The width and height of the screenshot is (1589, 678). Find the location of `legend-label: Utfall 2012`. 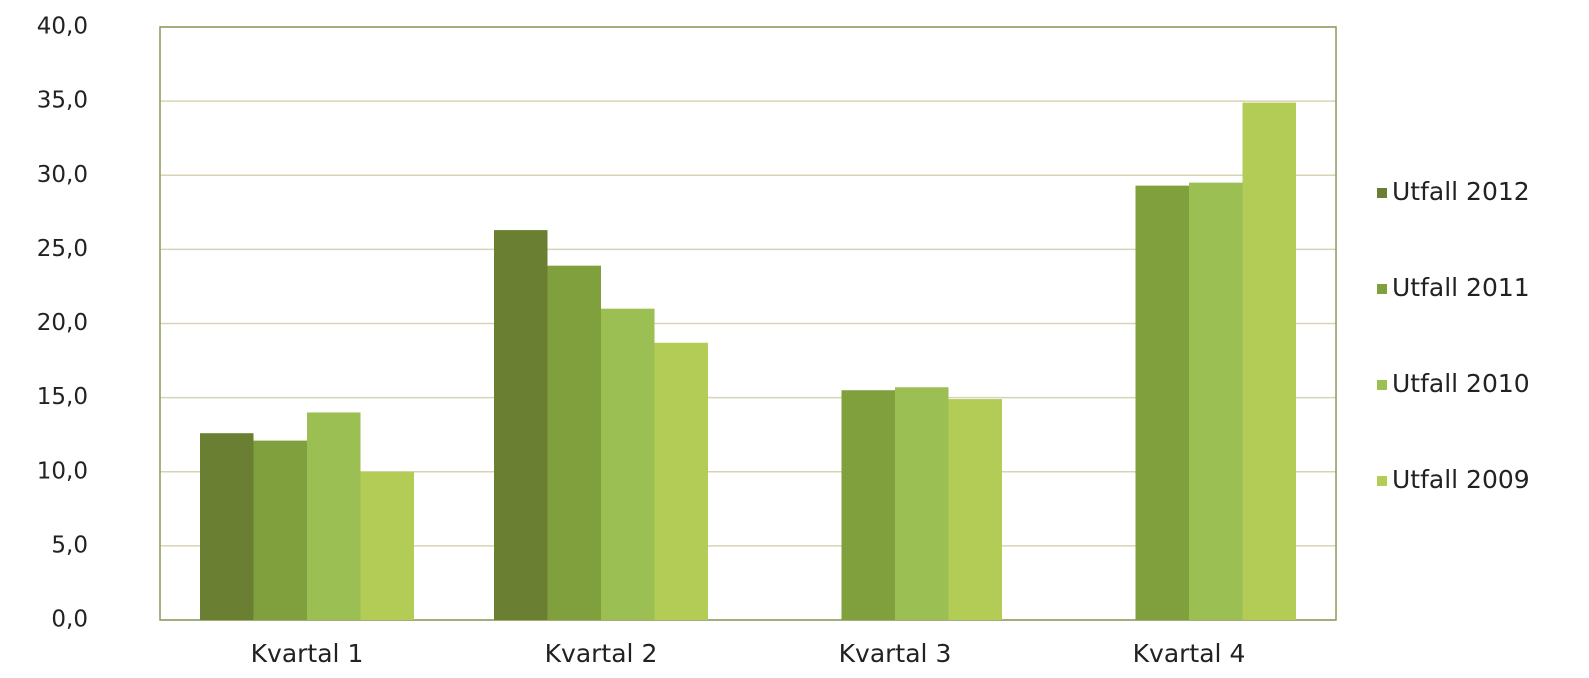

legend-label: Utfall 2012 is located at coordinates (1461, 191).